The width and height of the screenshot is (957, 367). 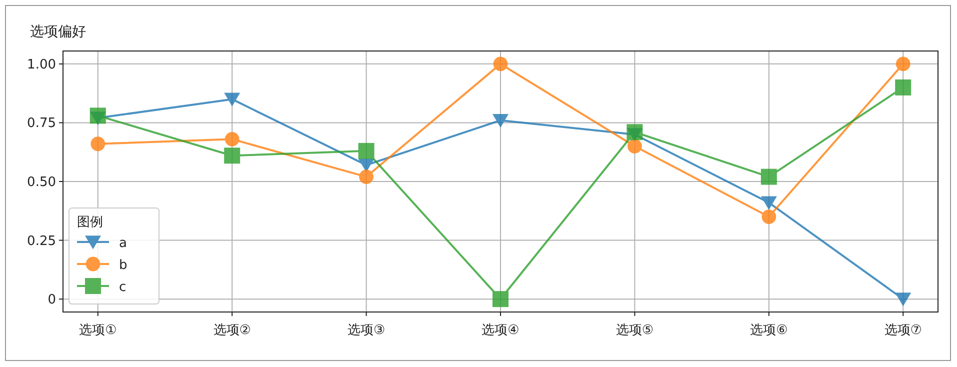 What do you see at coordinates (41, 182) in the screenshot?
I see `y-tick-label: 0.50` at bounding box center [41, 182].